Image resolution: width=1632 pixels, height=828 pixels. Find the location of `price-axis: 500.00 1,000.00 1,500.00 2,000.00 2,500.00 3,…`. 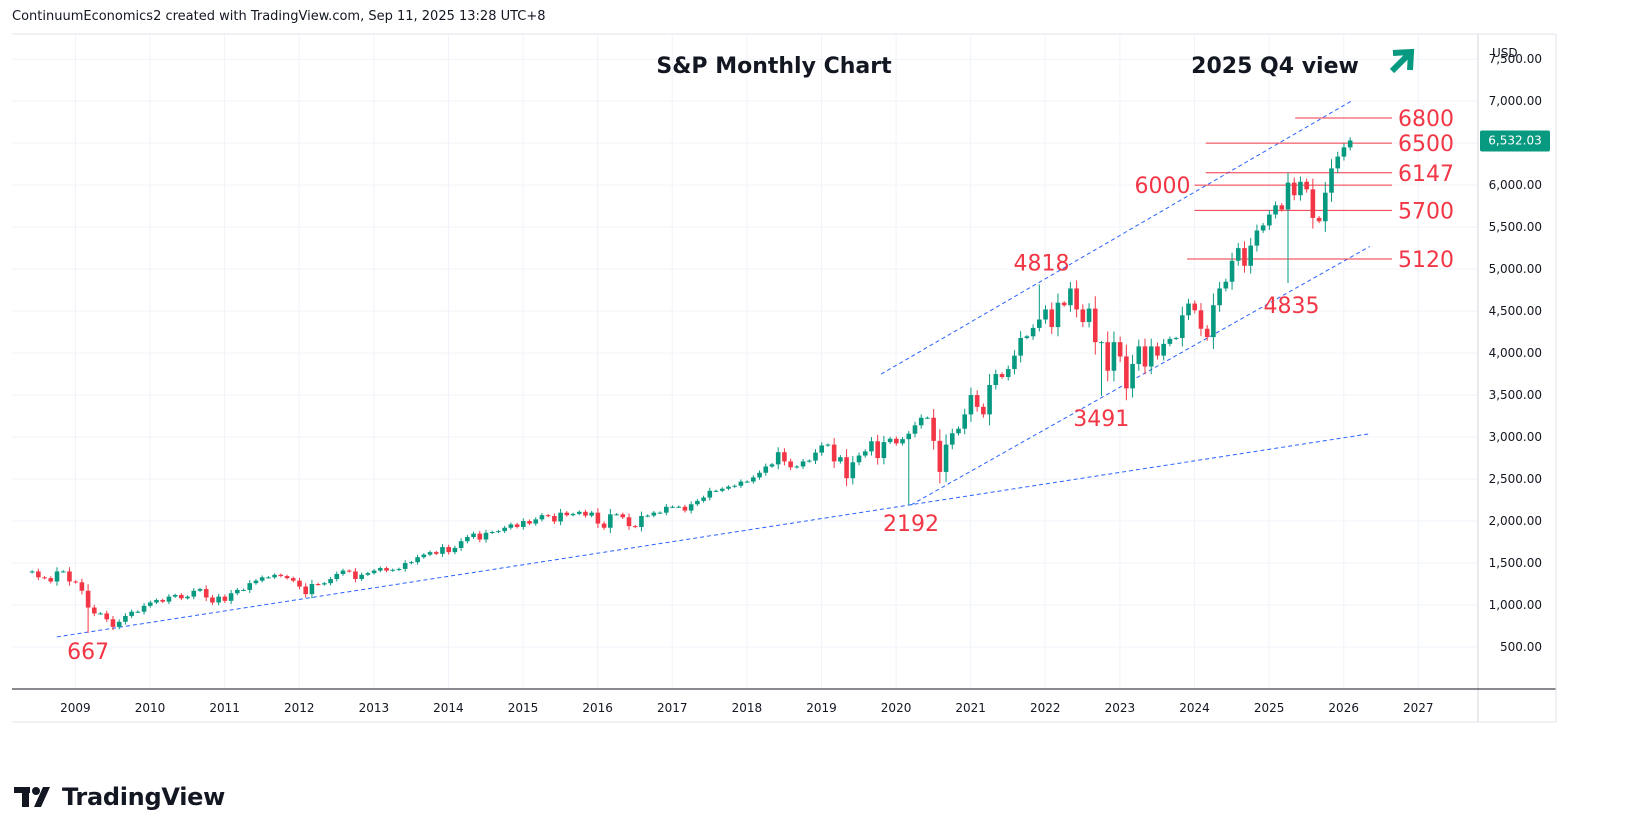

price-axis: 500.00 1,000.00 1,500.00 2,000.00 2,500.00 3,… is located at coordinates (1515, 353).